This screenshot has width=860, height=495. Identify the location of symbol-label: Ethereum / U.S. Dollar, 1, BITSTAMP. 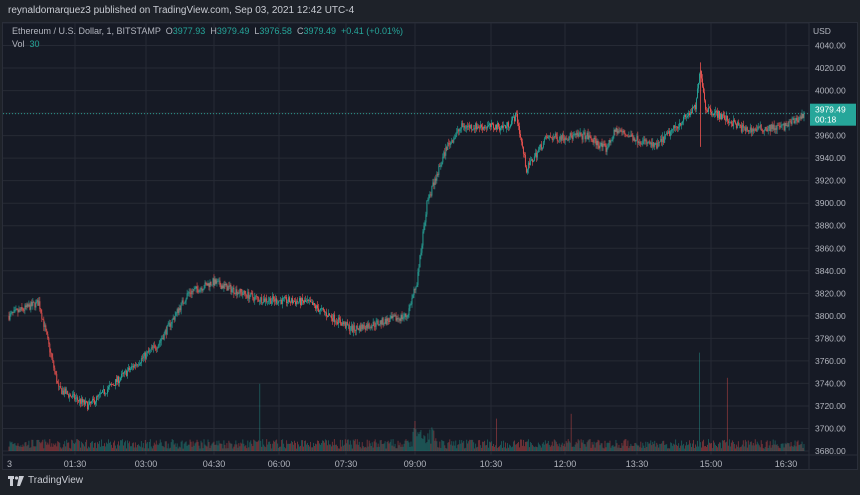
(86, 31).